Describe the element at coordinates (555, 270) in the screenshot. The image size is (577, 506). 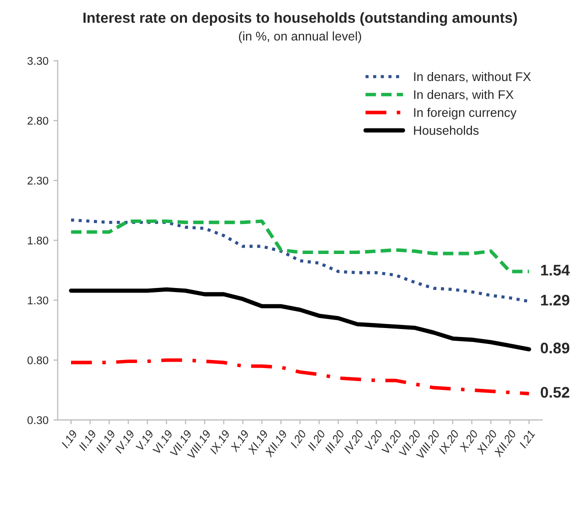
I see `data-label: 1.54` at that location.